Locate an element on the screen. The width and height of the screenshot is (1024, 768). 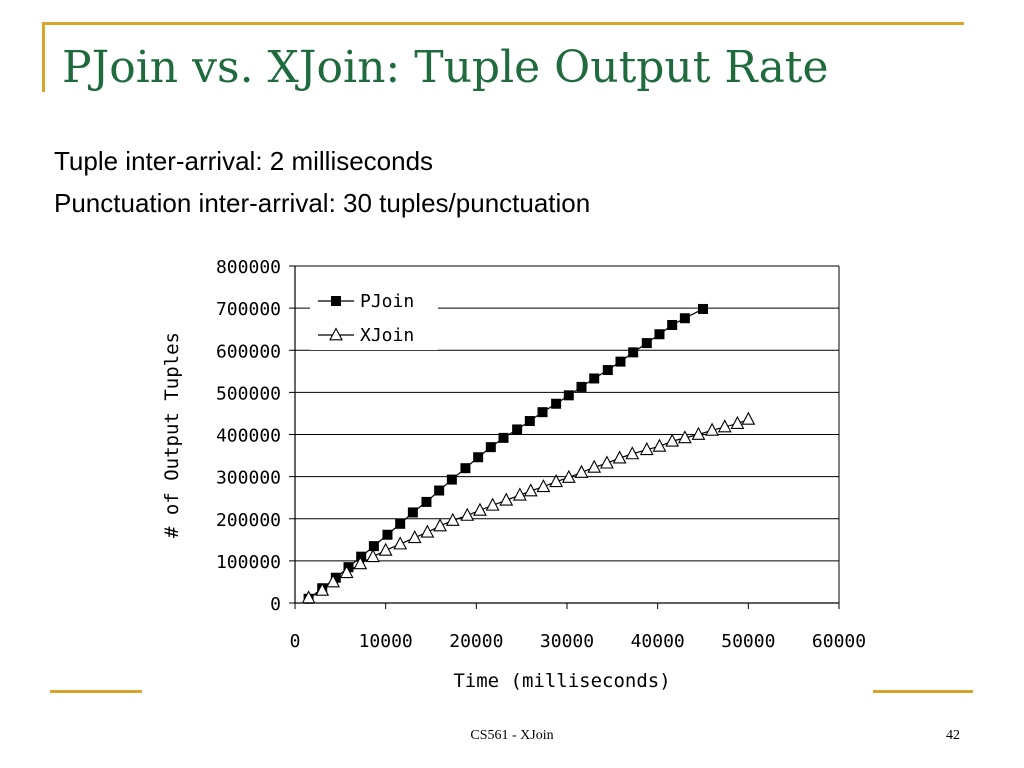
y-tick-label: 400000 is located at coordinates (248, 436).